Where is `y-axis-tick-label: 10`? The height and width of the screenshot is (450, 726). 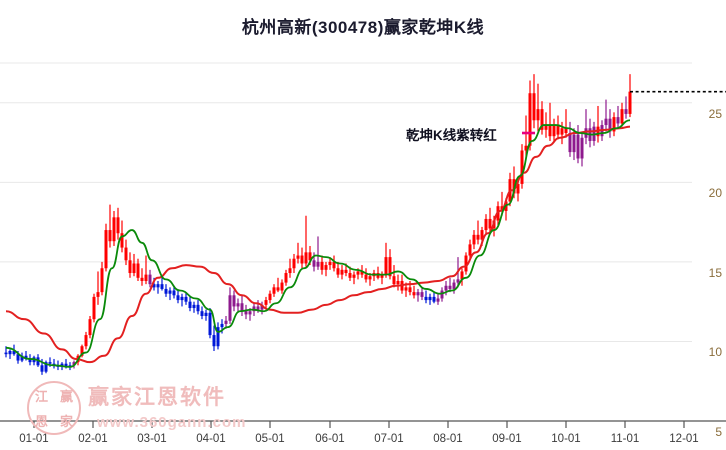
y-axis-tick-label: 10 is located at coordinates (715, 352).